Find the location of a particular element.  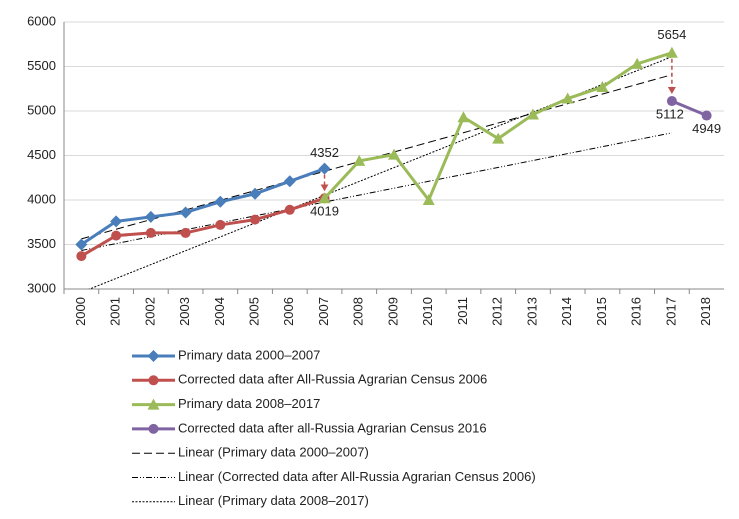

y-tick-label: 4000 is located at coordinates (41, 198).